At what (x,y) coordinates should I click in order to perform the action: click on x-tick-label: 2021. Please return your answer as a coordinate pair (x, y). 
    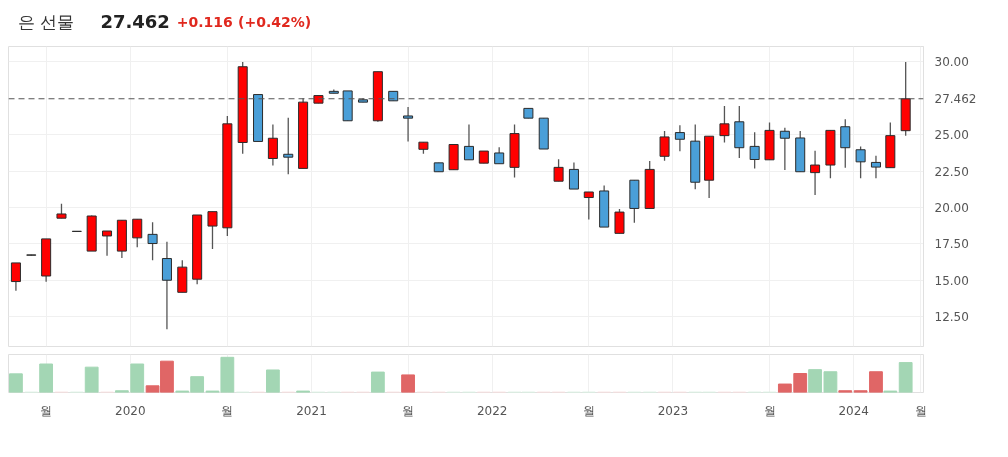
    Looking at the image, I should click on (311, 410).